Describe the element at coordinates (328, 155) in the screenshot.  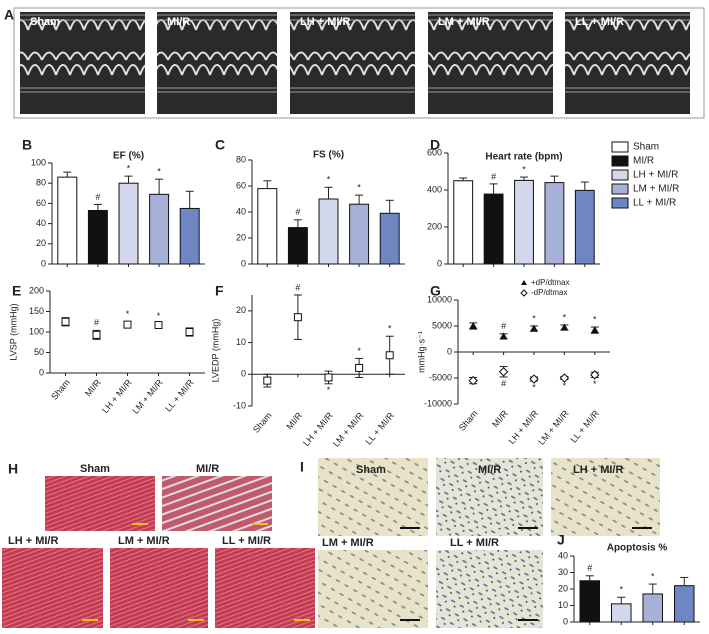
I see `chart-title: FS (%)` at that location.